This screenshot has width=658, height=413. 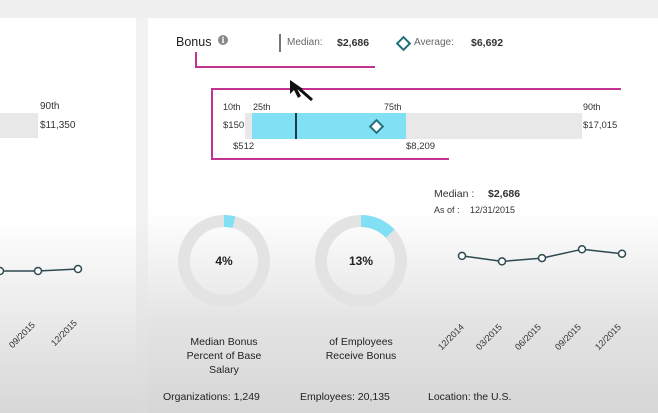 I want to click on donut-caption: Median Bonus Percent of Base Salary, so click(x=224, y=356).